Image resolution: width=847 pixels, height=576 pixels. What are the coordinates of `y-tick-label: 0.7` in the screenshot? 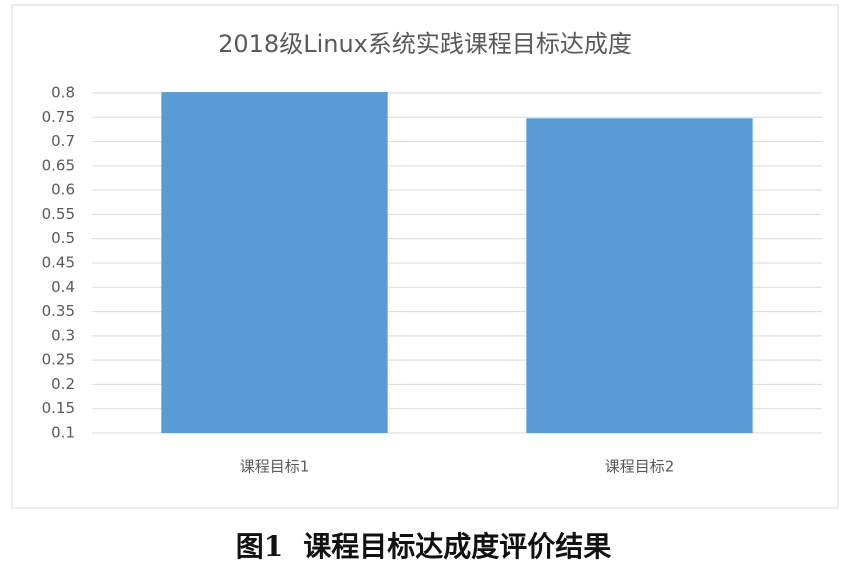 It's located at (63, 141).